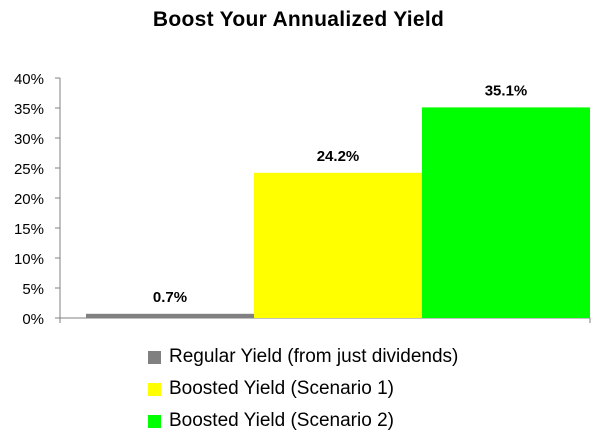 This screenshot has width=597, height=438. What do you see at coordinates (338, 156) in the screenshot?
I see `bar-value-label: 24.2%` at bounding box center [338, 156].